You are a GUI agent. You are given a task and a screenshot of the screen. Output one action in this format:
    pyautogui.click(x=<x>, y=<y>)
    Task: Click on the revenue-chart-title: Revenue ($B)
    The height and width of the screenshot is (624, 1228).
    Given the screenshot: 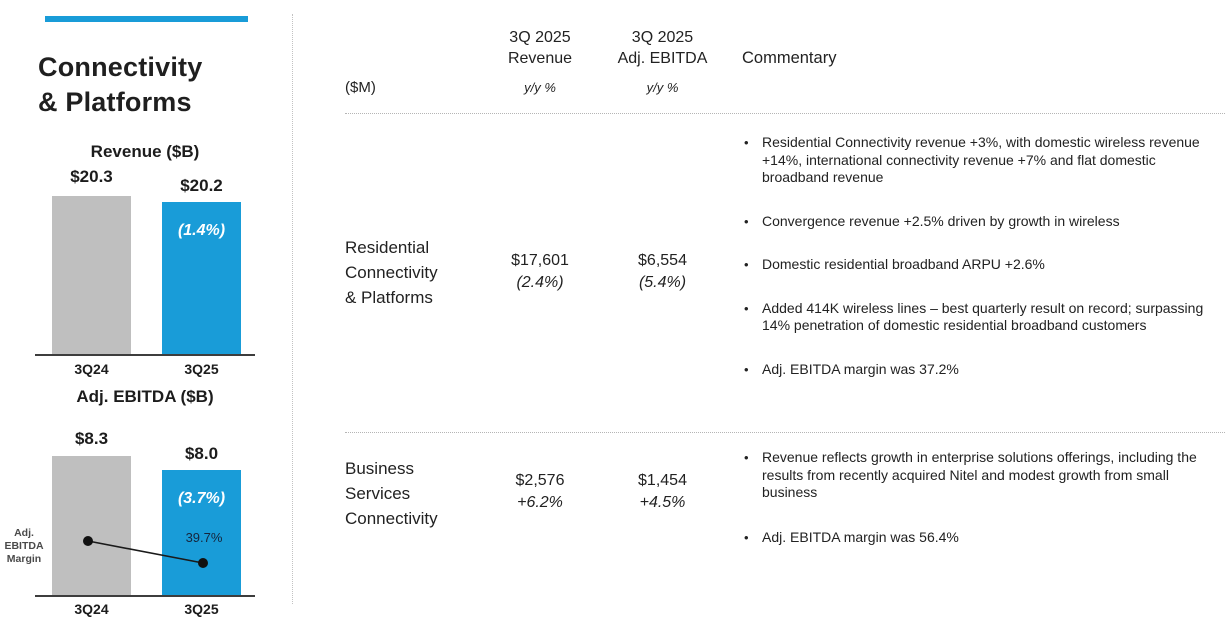 What is the action you would take?
    pyautogui.click(x=145, y=151)
    